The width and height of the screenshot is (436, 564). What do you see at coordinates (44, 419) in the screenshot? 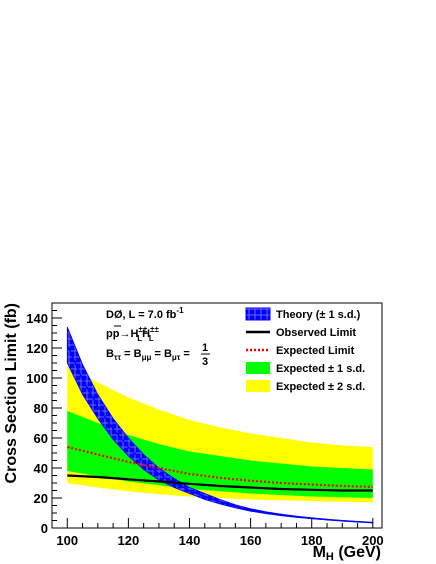
I see `y-axis: 0 20 40 60 80 100 120 140` at bounding box center [44, 419].